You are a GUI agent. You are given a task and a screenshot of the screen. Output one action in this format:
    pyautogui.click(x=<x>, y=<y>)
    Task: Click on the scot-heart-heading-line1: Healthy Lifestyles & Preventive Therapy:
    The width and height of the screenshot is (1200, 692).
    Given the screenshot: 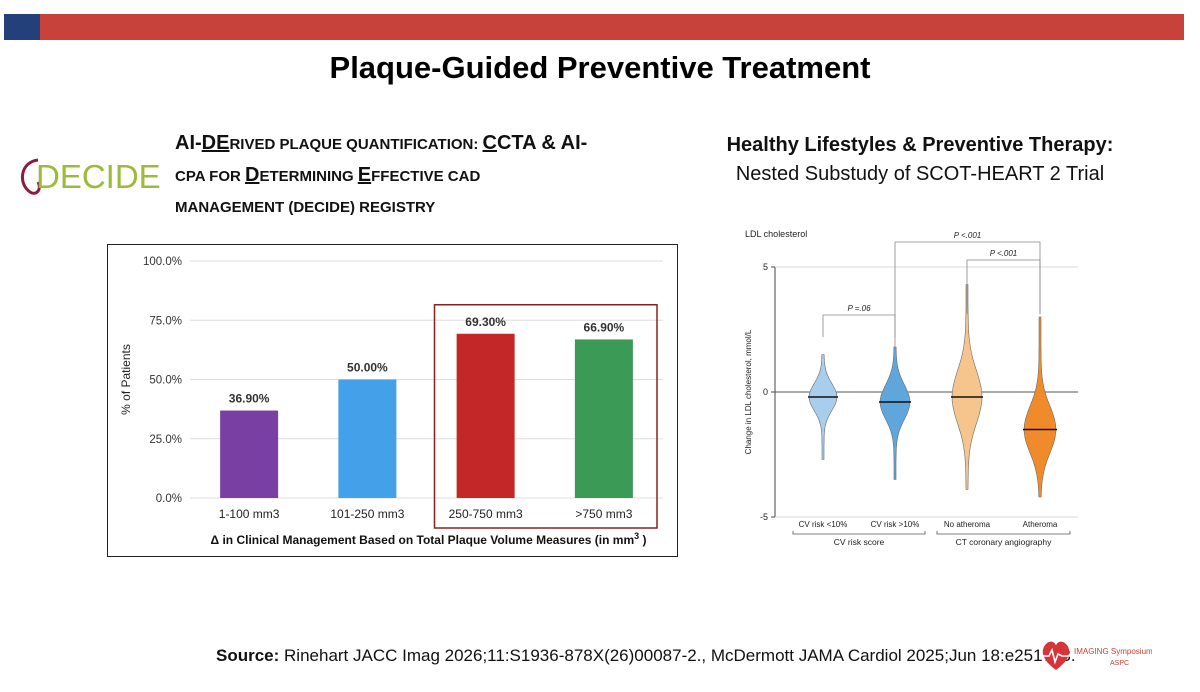 What is the action you would take?
    pyautogui.click(x=920, y=145)
    